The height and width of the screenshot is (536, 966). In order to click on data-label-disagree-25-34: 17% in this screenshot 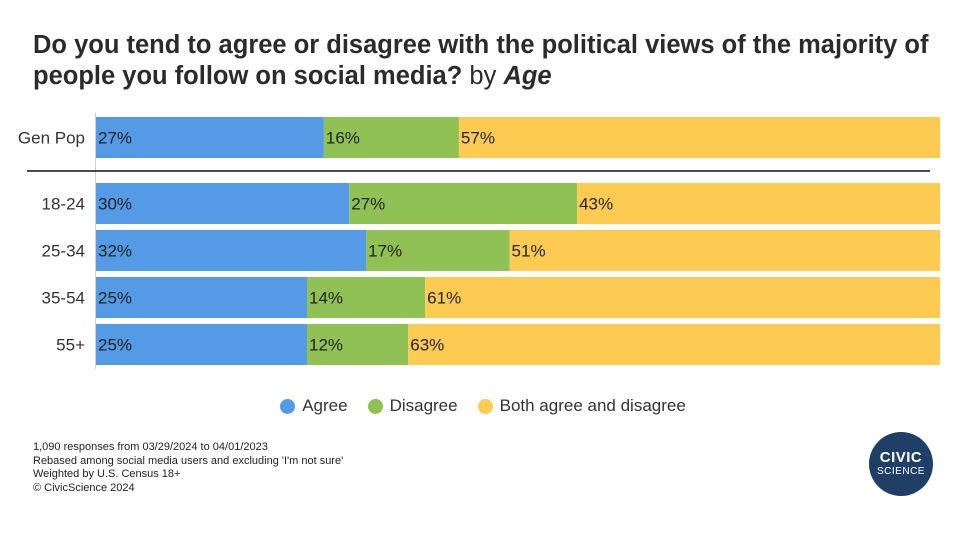, I will do `click(385, 251)`.